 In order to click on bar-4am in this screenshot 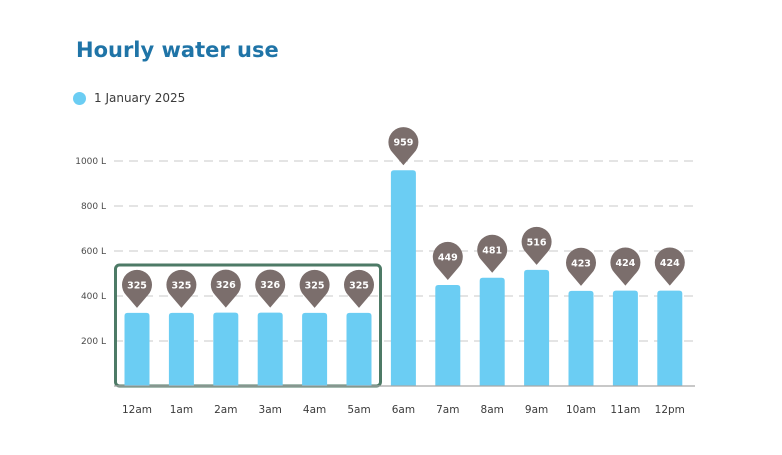, I will do `click(315, 349)`.